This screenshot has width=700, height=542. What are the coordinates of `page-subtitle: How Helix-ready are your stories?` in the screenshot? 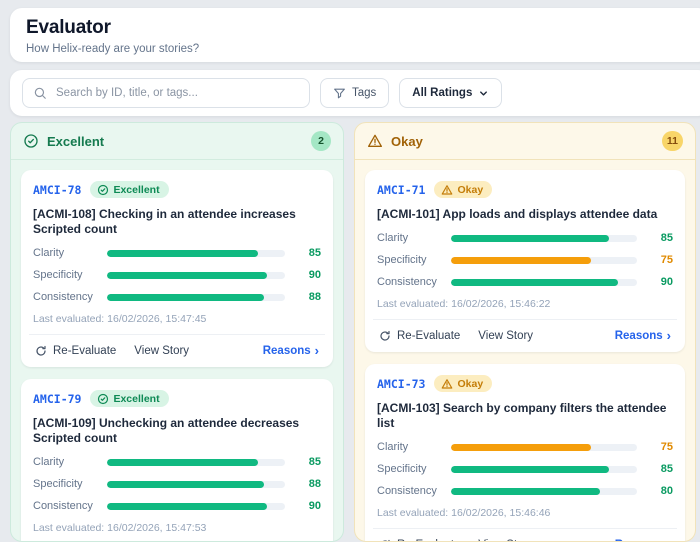 It's located at (360, 49).